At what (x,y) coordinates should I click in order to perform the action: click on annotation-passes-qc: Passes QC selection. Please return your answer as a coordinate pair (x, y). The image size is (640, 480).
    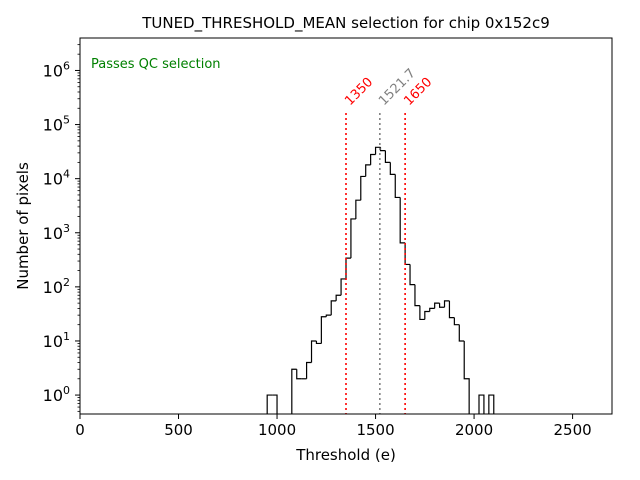
    Looking at the image, I should click on (156, 64).